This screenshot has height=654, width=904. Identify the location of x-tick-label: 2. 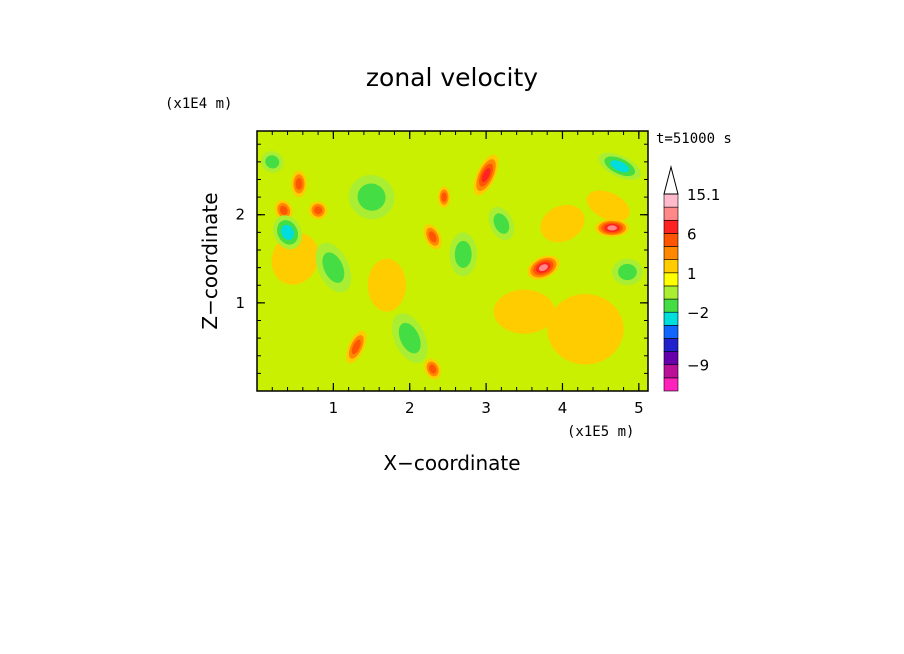
(410, 408).